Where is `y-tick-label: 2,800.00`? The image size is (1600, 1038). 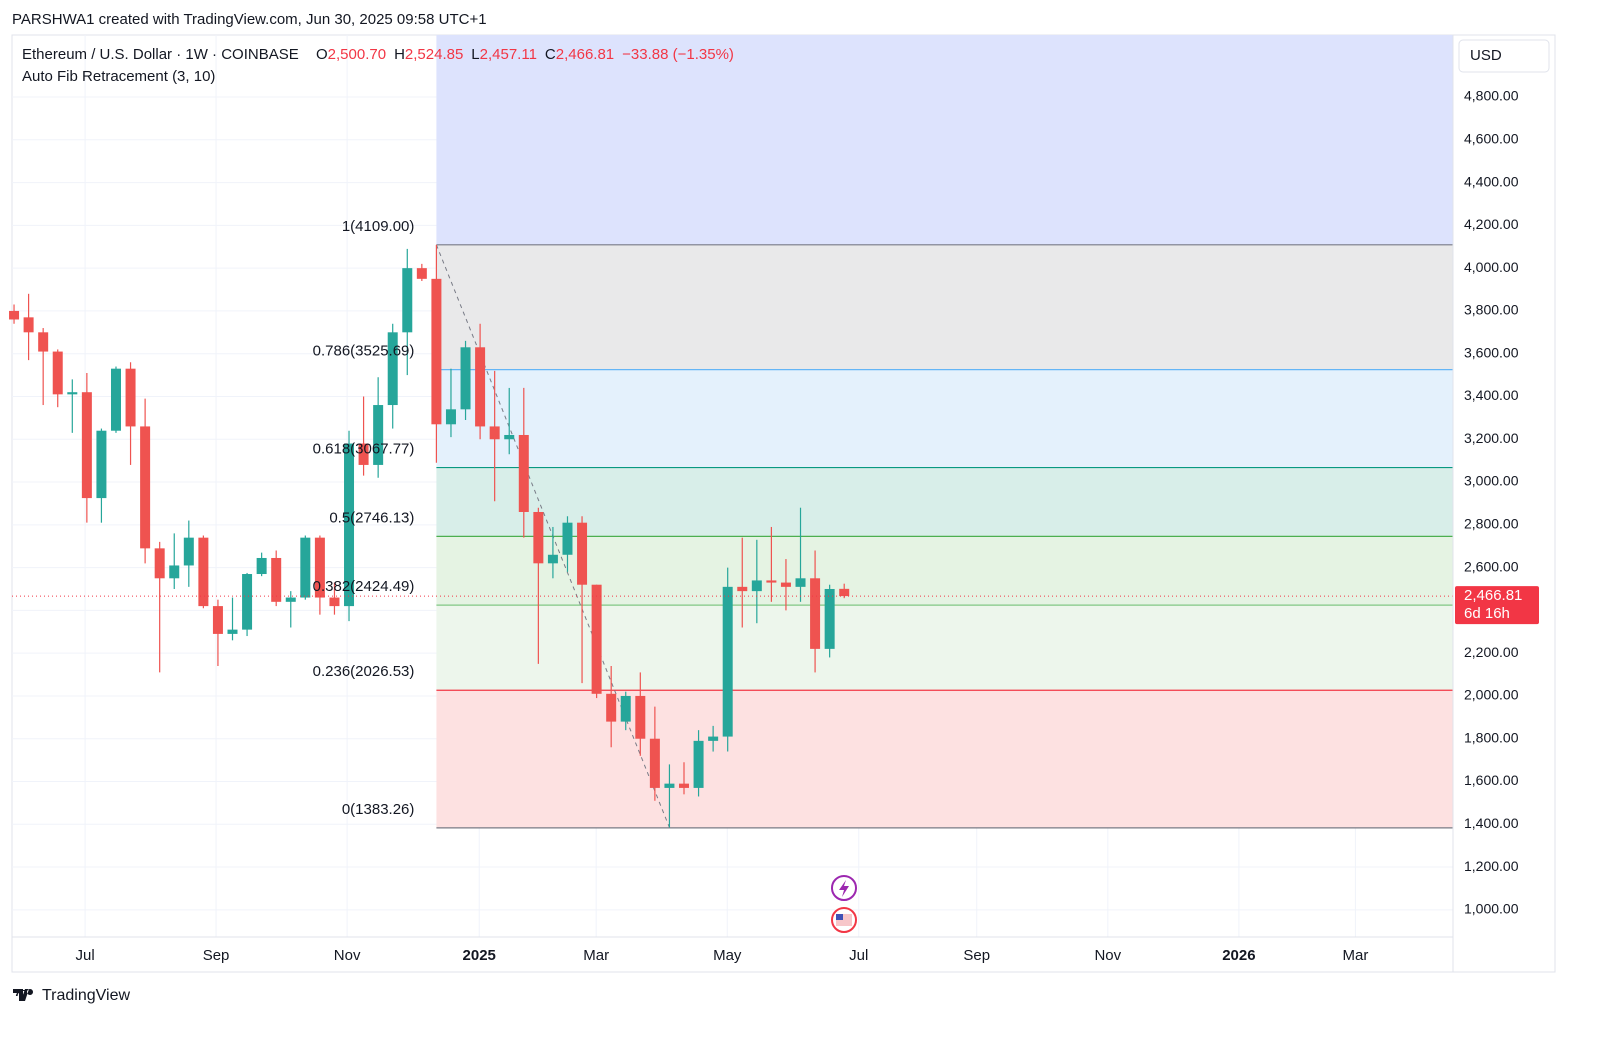 y-tick-label: 2,800.00 is located at coordinates (1491, 524).